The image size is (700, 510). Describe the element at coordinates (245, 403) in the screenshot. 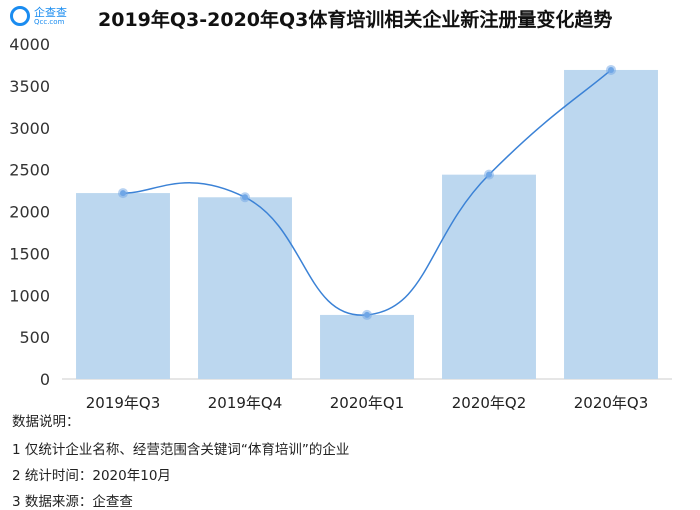

I see `x-tick-label: 2019年Q4` at that location.